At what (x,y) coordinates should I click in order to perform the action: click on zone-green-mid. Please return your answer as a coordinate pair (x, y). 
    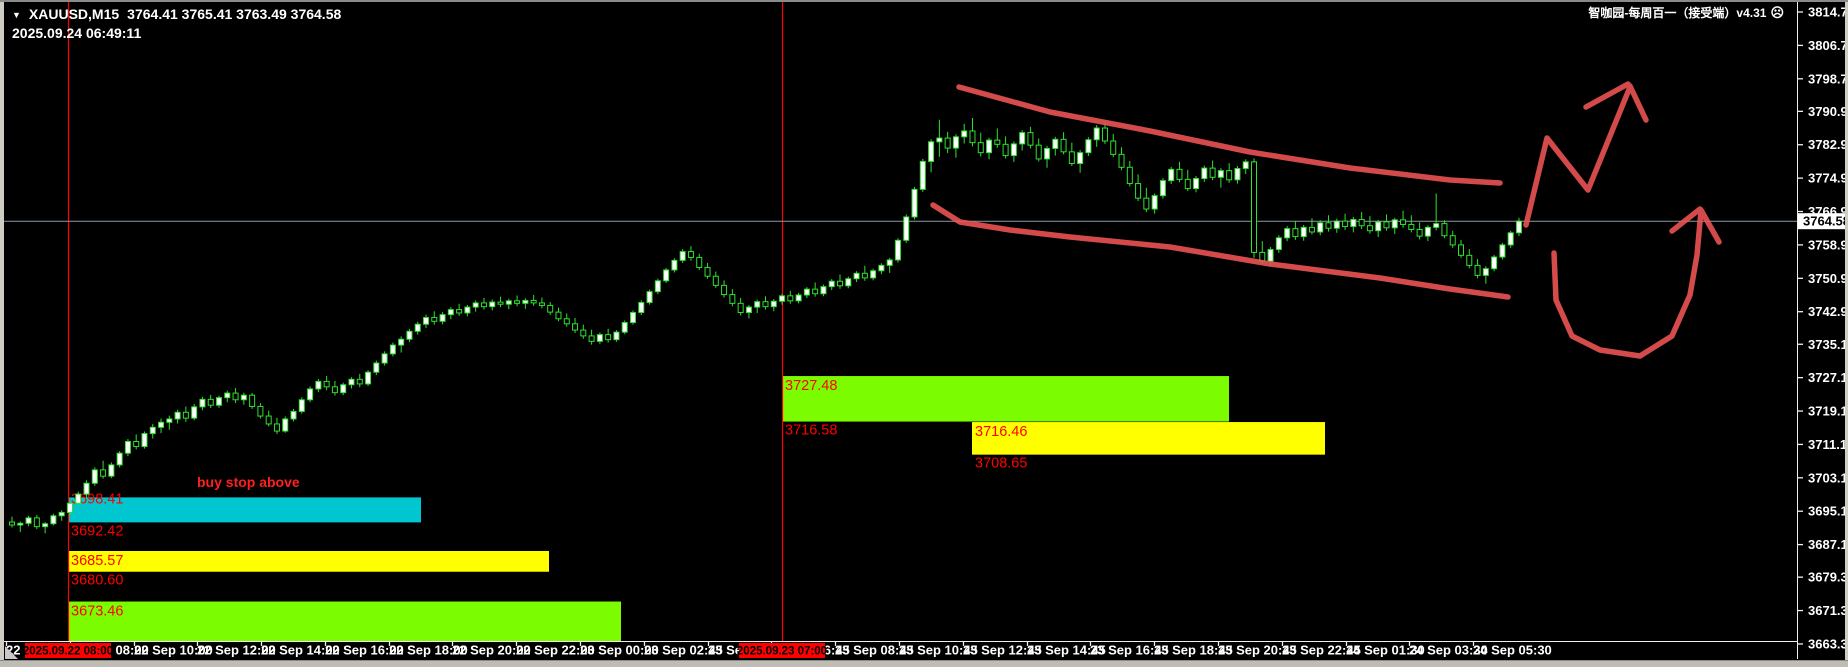
    Looking at the image, I should click on (1005, 399).